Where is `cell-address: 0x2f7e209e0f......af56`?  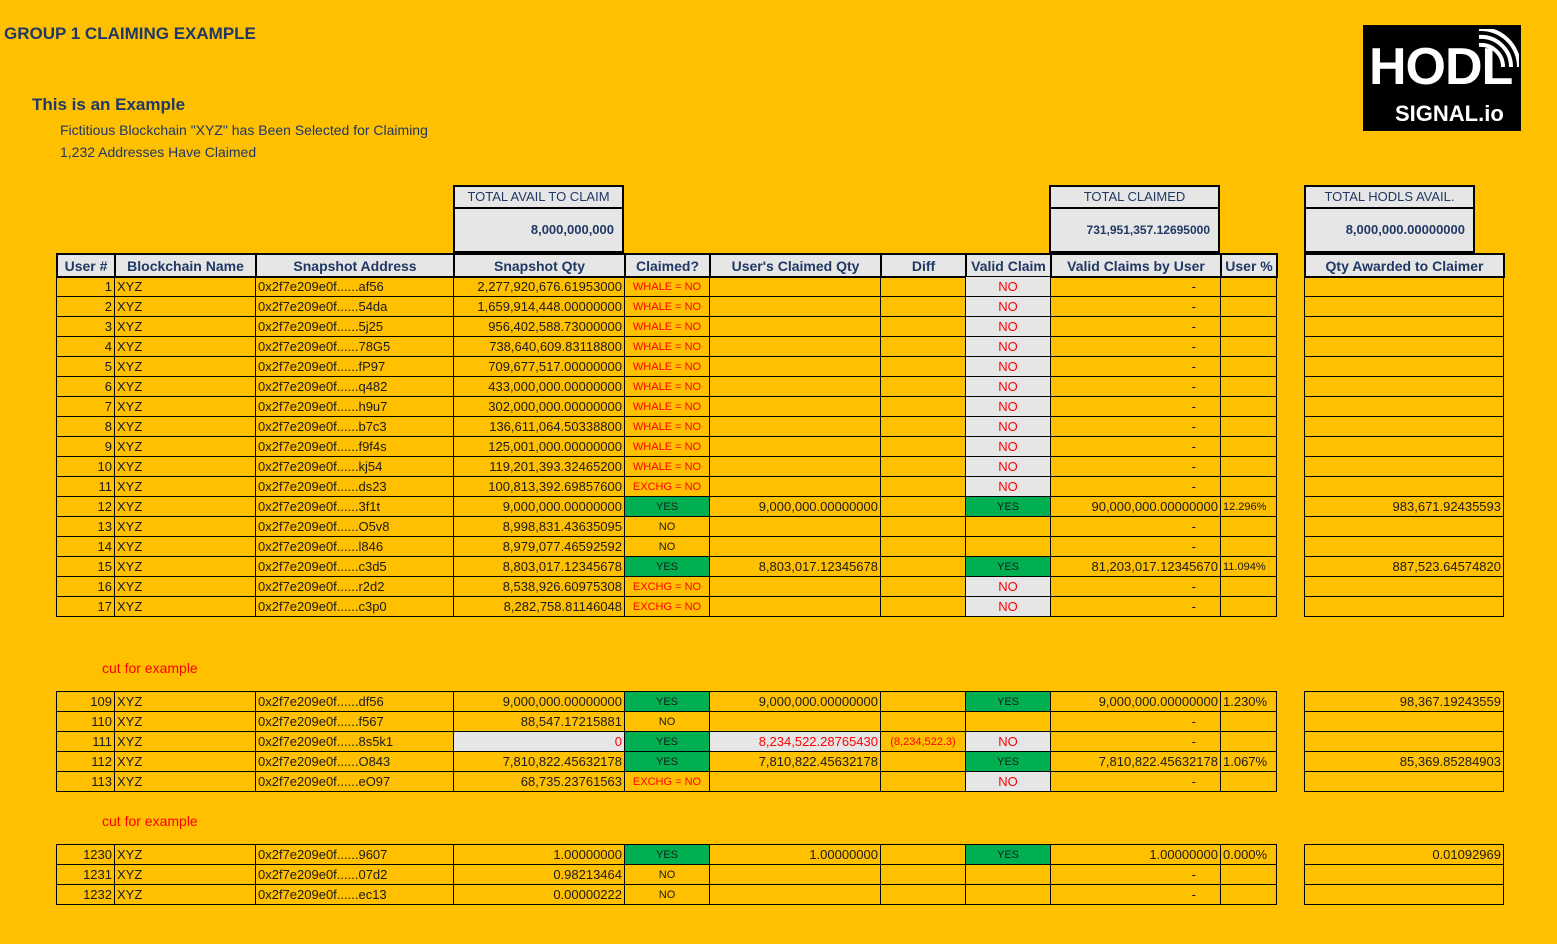 cell-address: 0x2f7e209e0f......af56 is located at coordinates (354, 286).